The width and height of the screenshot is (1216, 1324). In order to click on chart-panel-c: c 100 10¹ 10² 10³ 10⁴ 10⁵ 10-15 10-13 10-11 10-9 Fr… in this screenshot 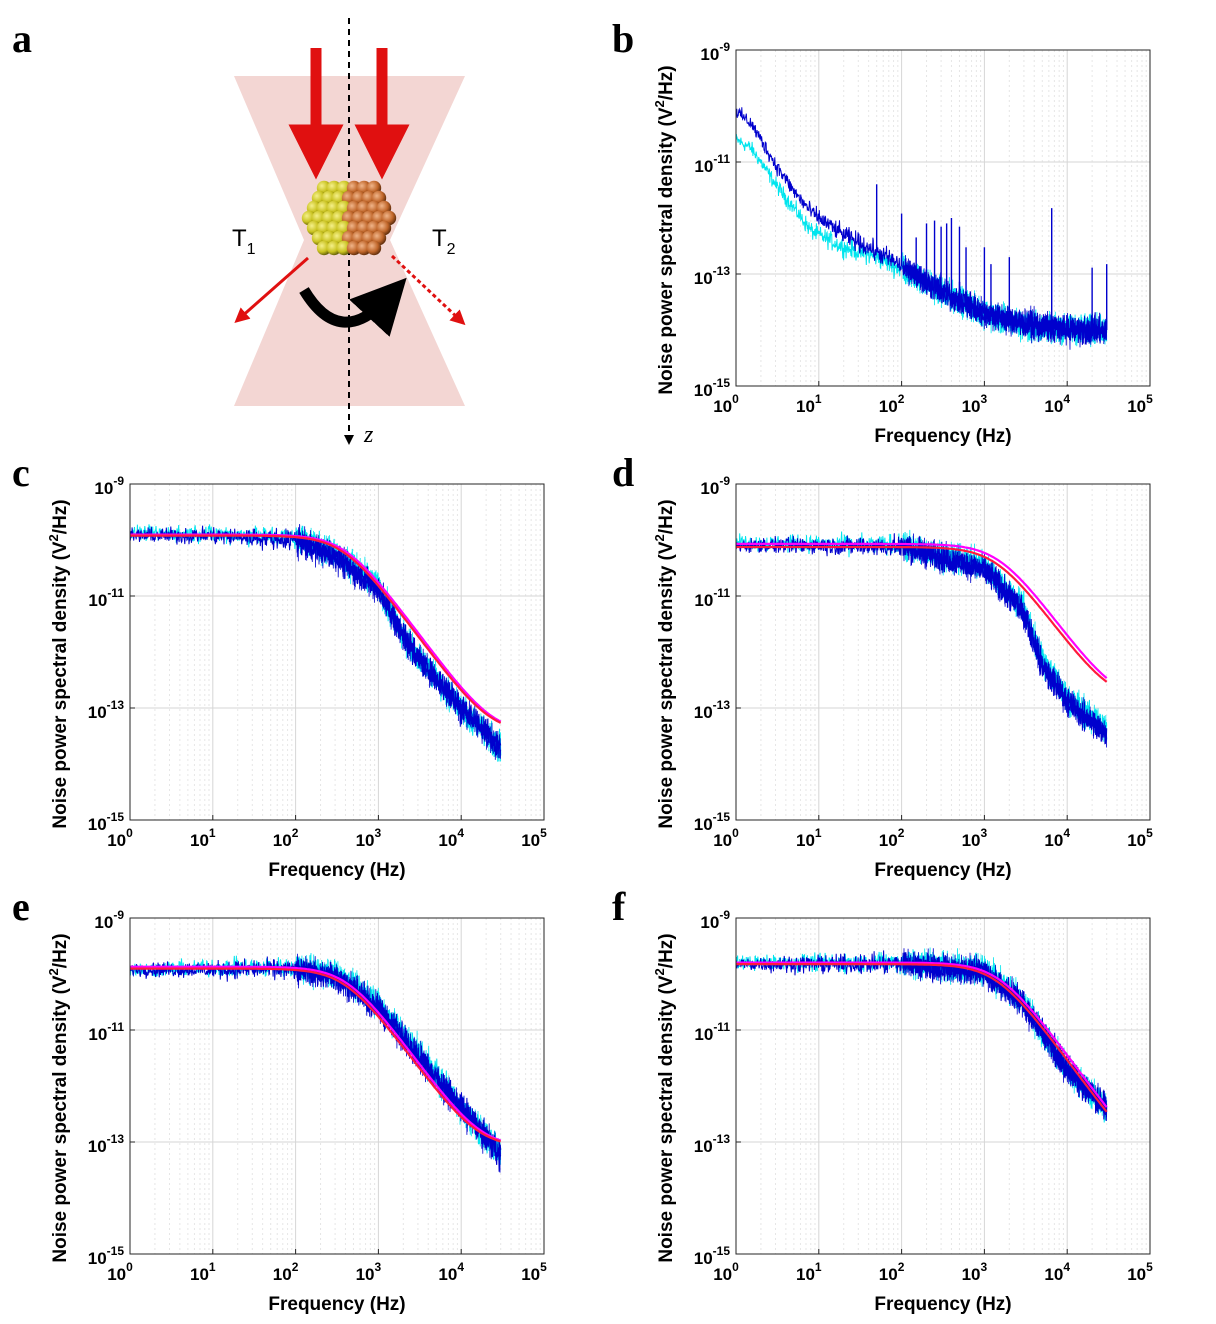, I will do `click(279, 665)`.